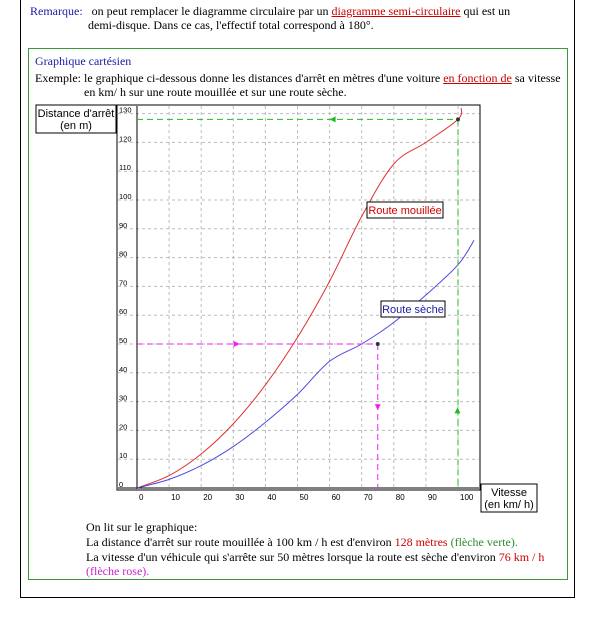  Describe the element at coordinates (239, 497) in the screenshot. I see `x-tick-label: 30` at that location.